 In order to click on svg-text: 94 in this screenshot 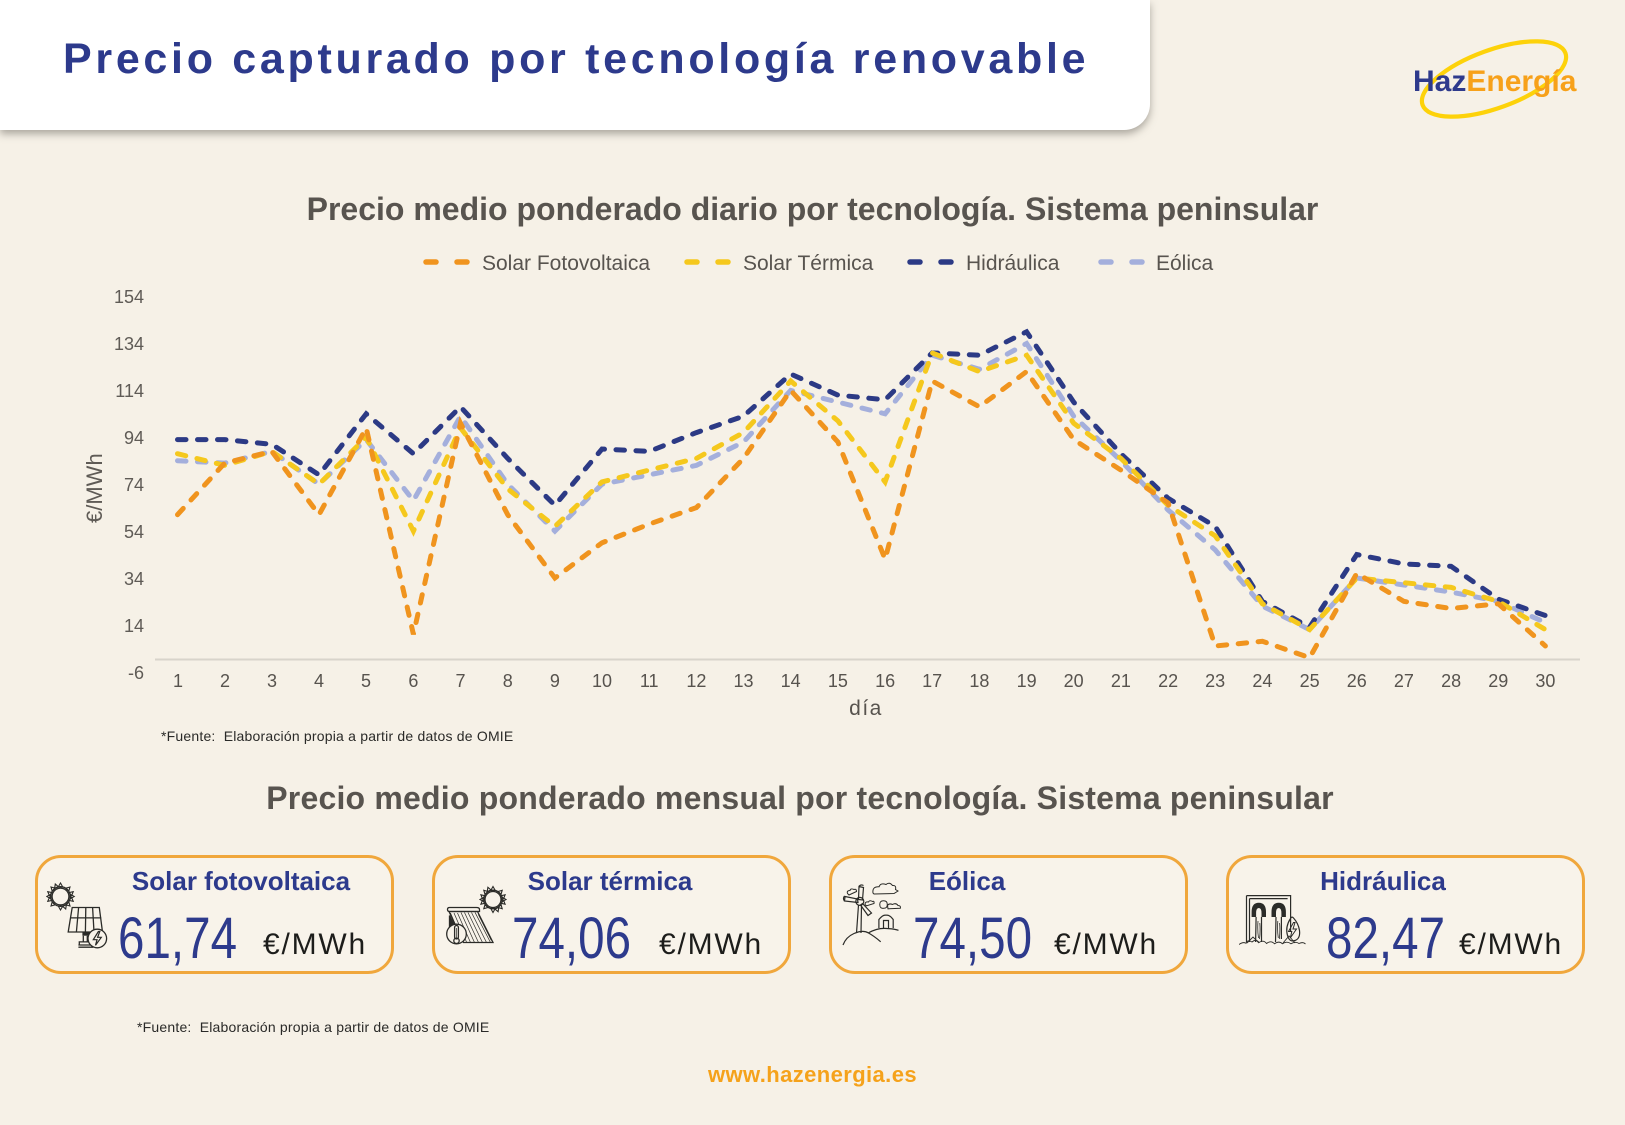, I will do `click(134, 438)`.